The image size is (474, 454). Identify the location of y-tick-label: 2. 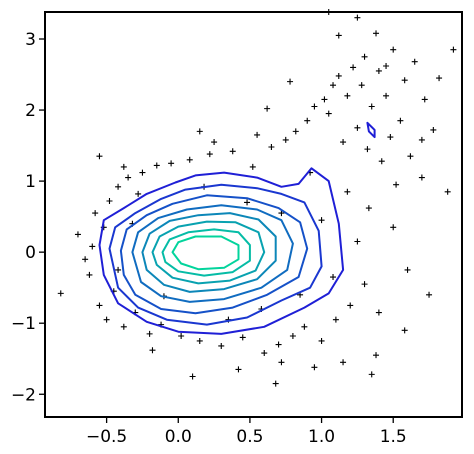
(30, 111).